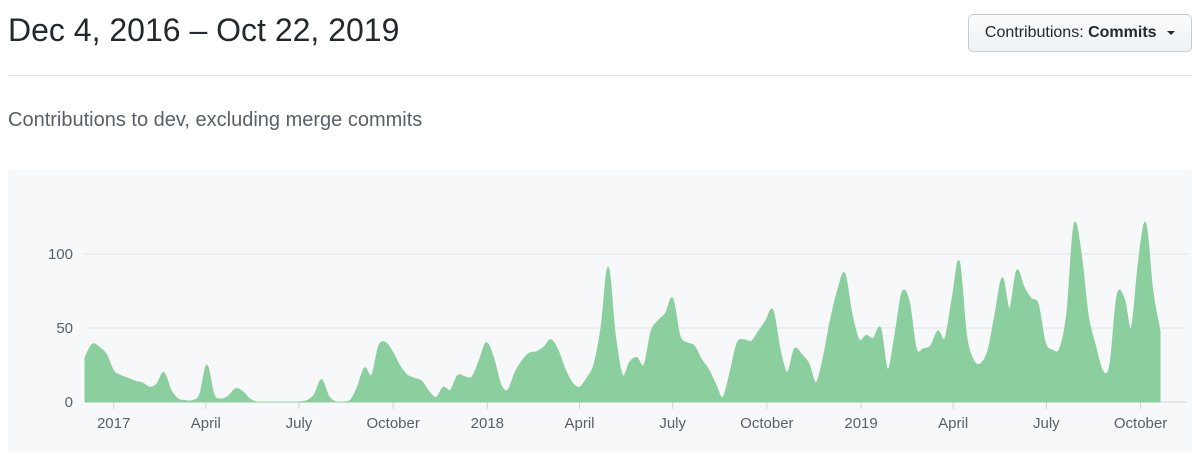 Image resolution: width=1200 pixels, height=472 pixels. What do you see at coordinates (487, 423) in the screenshot?
I see `x-axis-label: 2018` at bounding box center [487, 423].